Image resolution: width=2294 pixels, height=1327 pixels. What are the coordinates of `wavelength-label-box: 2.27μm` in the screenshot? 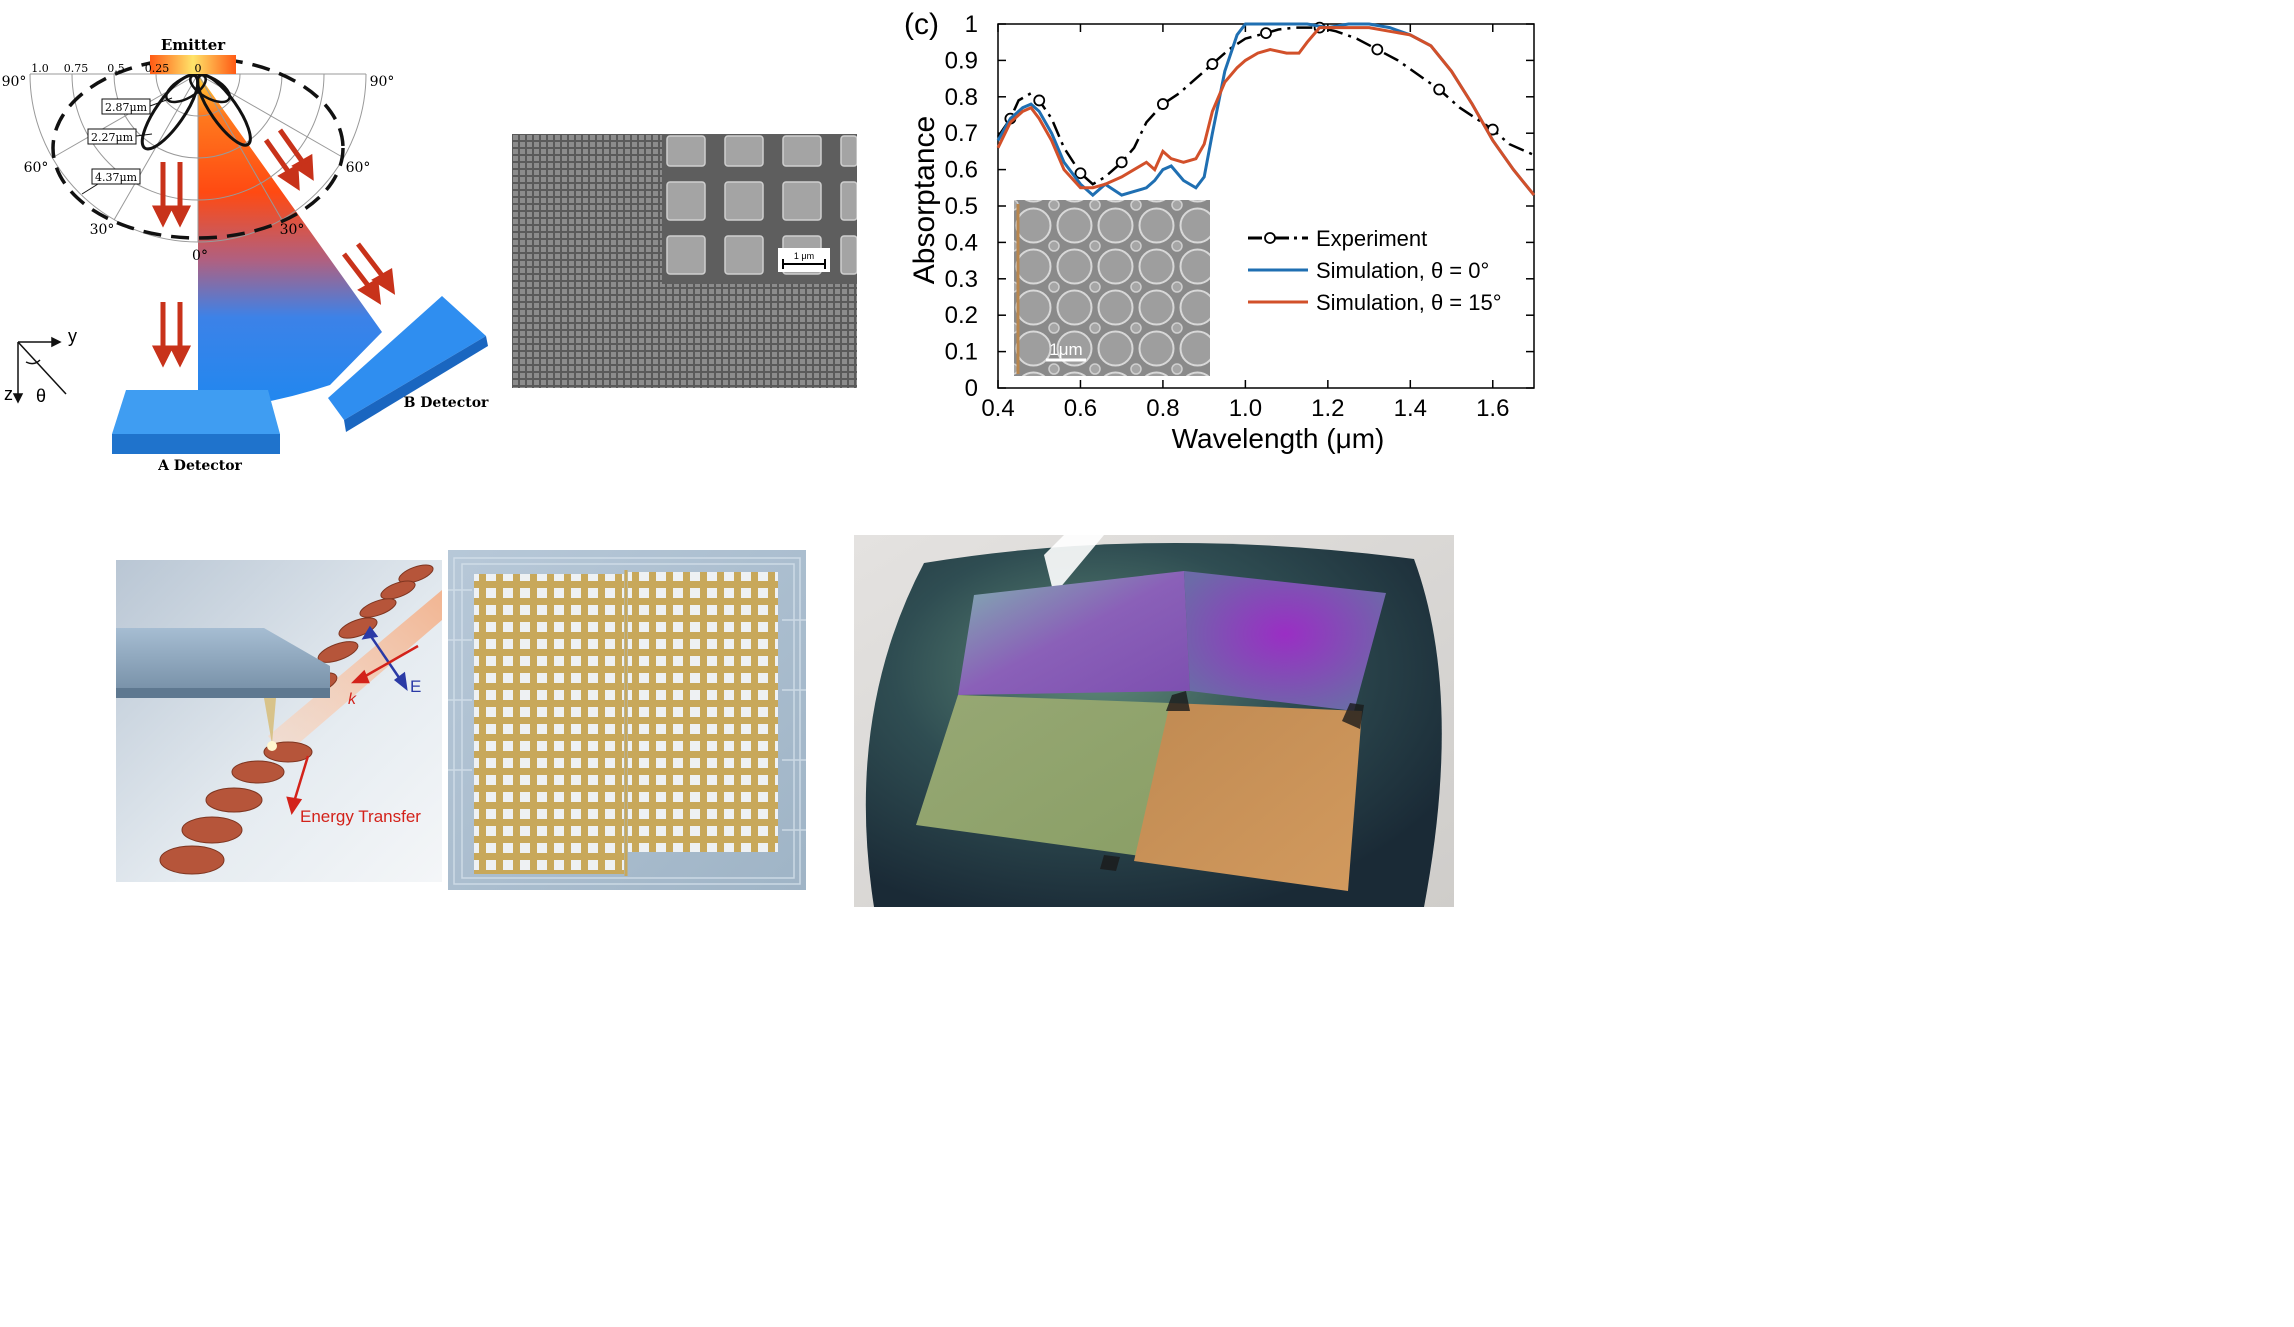 It's located at (120, 136).